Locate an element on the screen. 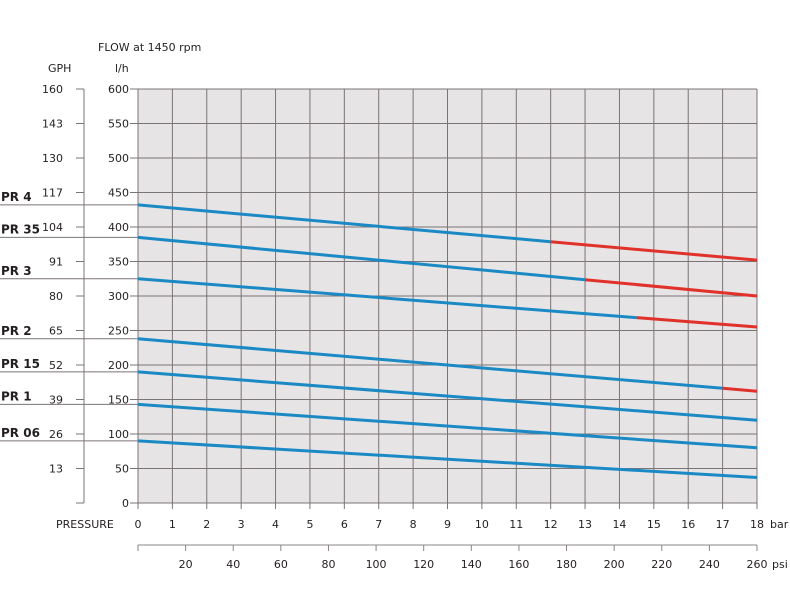 Image resolution: width=790 pixels, height=599 pixels. lh-tick-label: 200 is located at coordinates (118, 365).